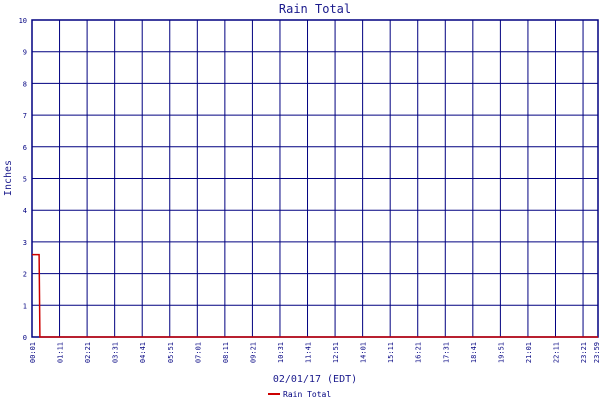 This screenshot has width=600, height=400. I want to click on y-tick-label: 3, so click(25, 243).